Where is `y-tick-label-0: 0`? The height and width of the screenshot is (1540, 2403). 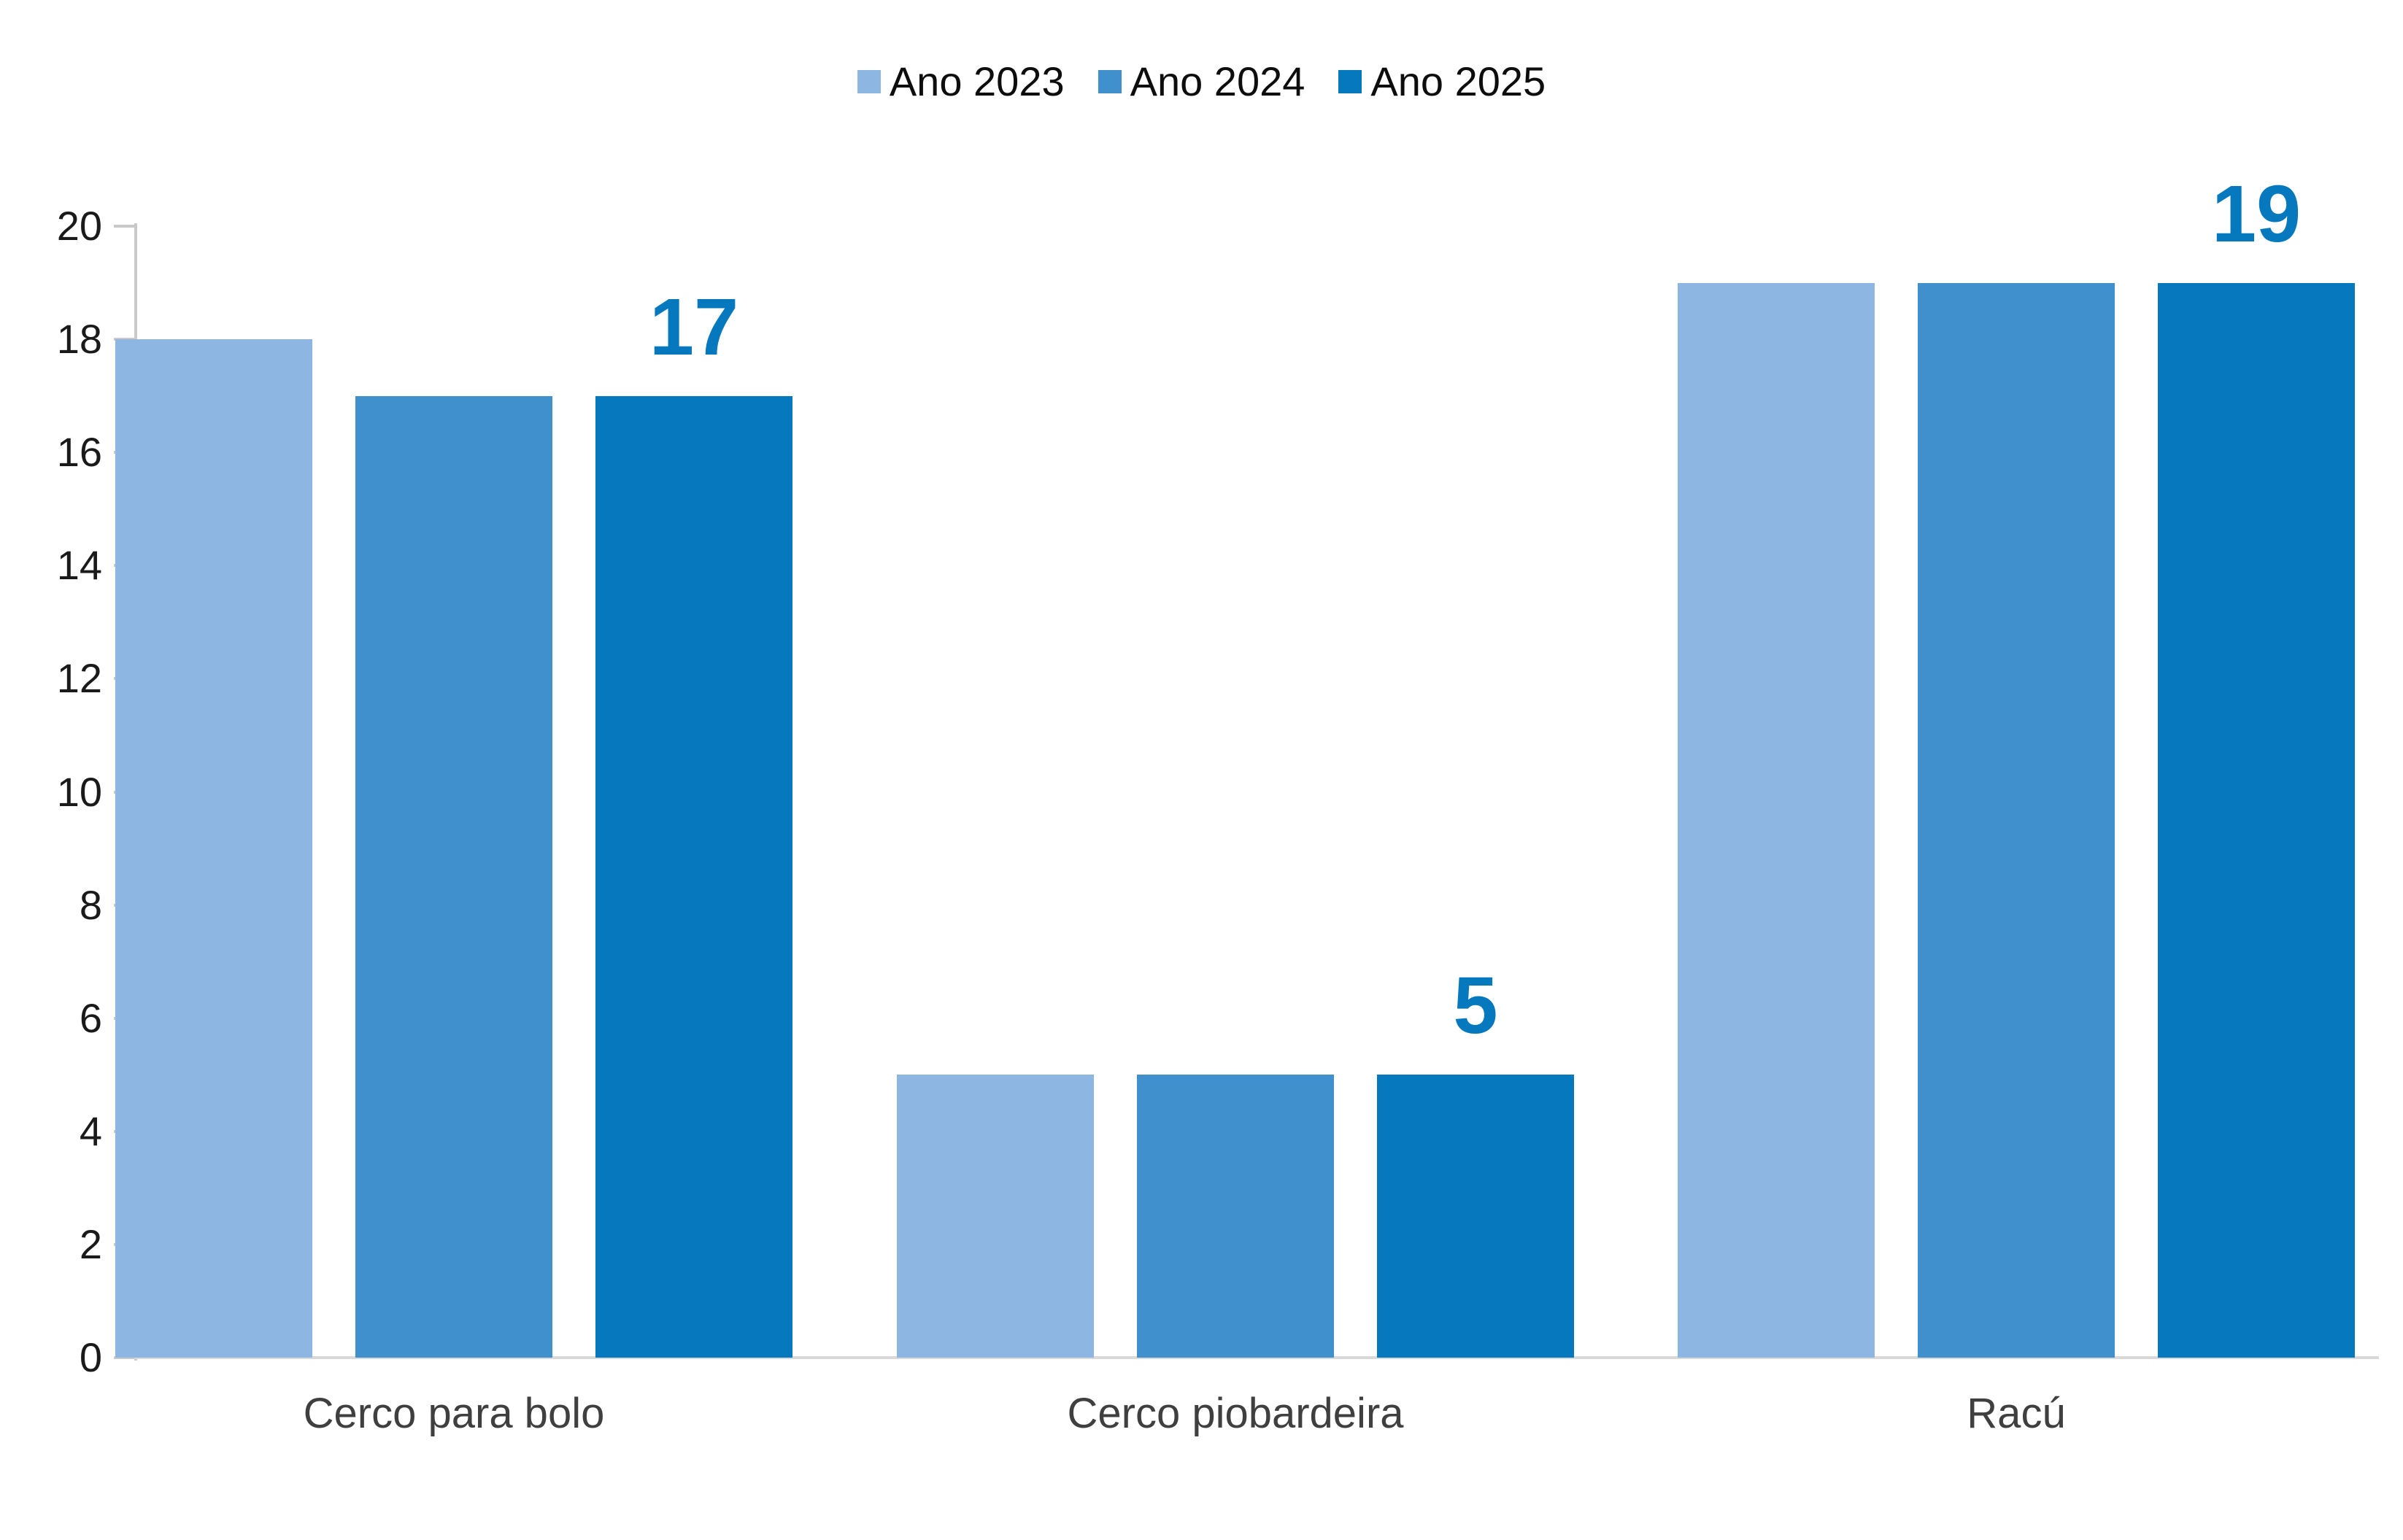
y-tick-label-0: 0 is located at coordinates (91, 1357).